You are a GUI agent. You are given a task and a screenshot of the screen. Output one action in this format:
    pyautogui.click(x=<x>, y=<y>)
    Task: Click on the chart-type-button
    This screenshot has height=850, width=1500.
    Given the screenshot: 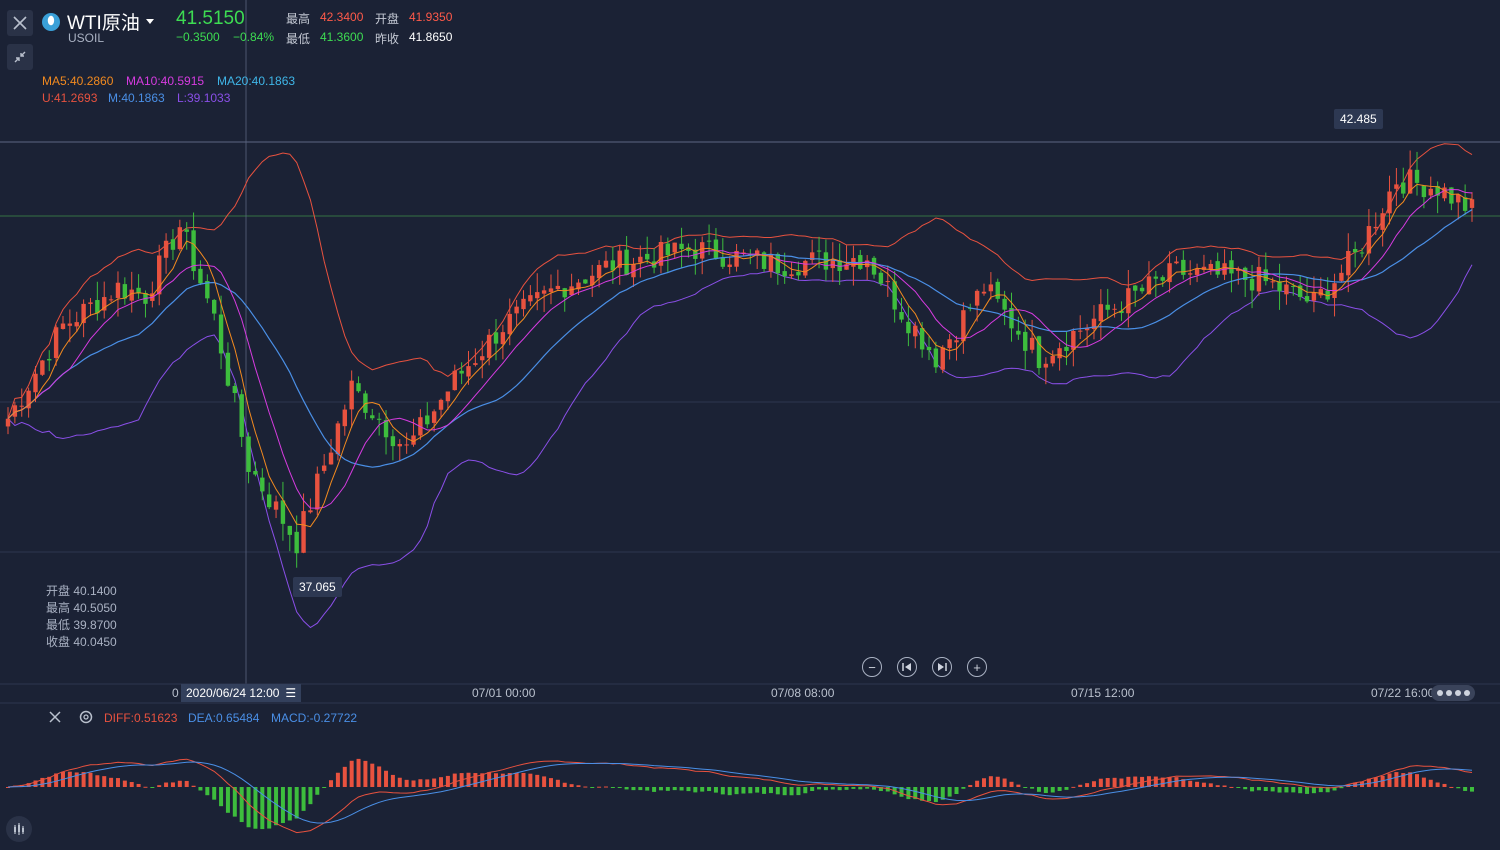 What is the action you would take?
    pyautogui.click(x=19, y=829)
    